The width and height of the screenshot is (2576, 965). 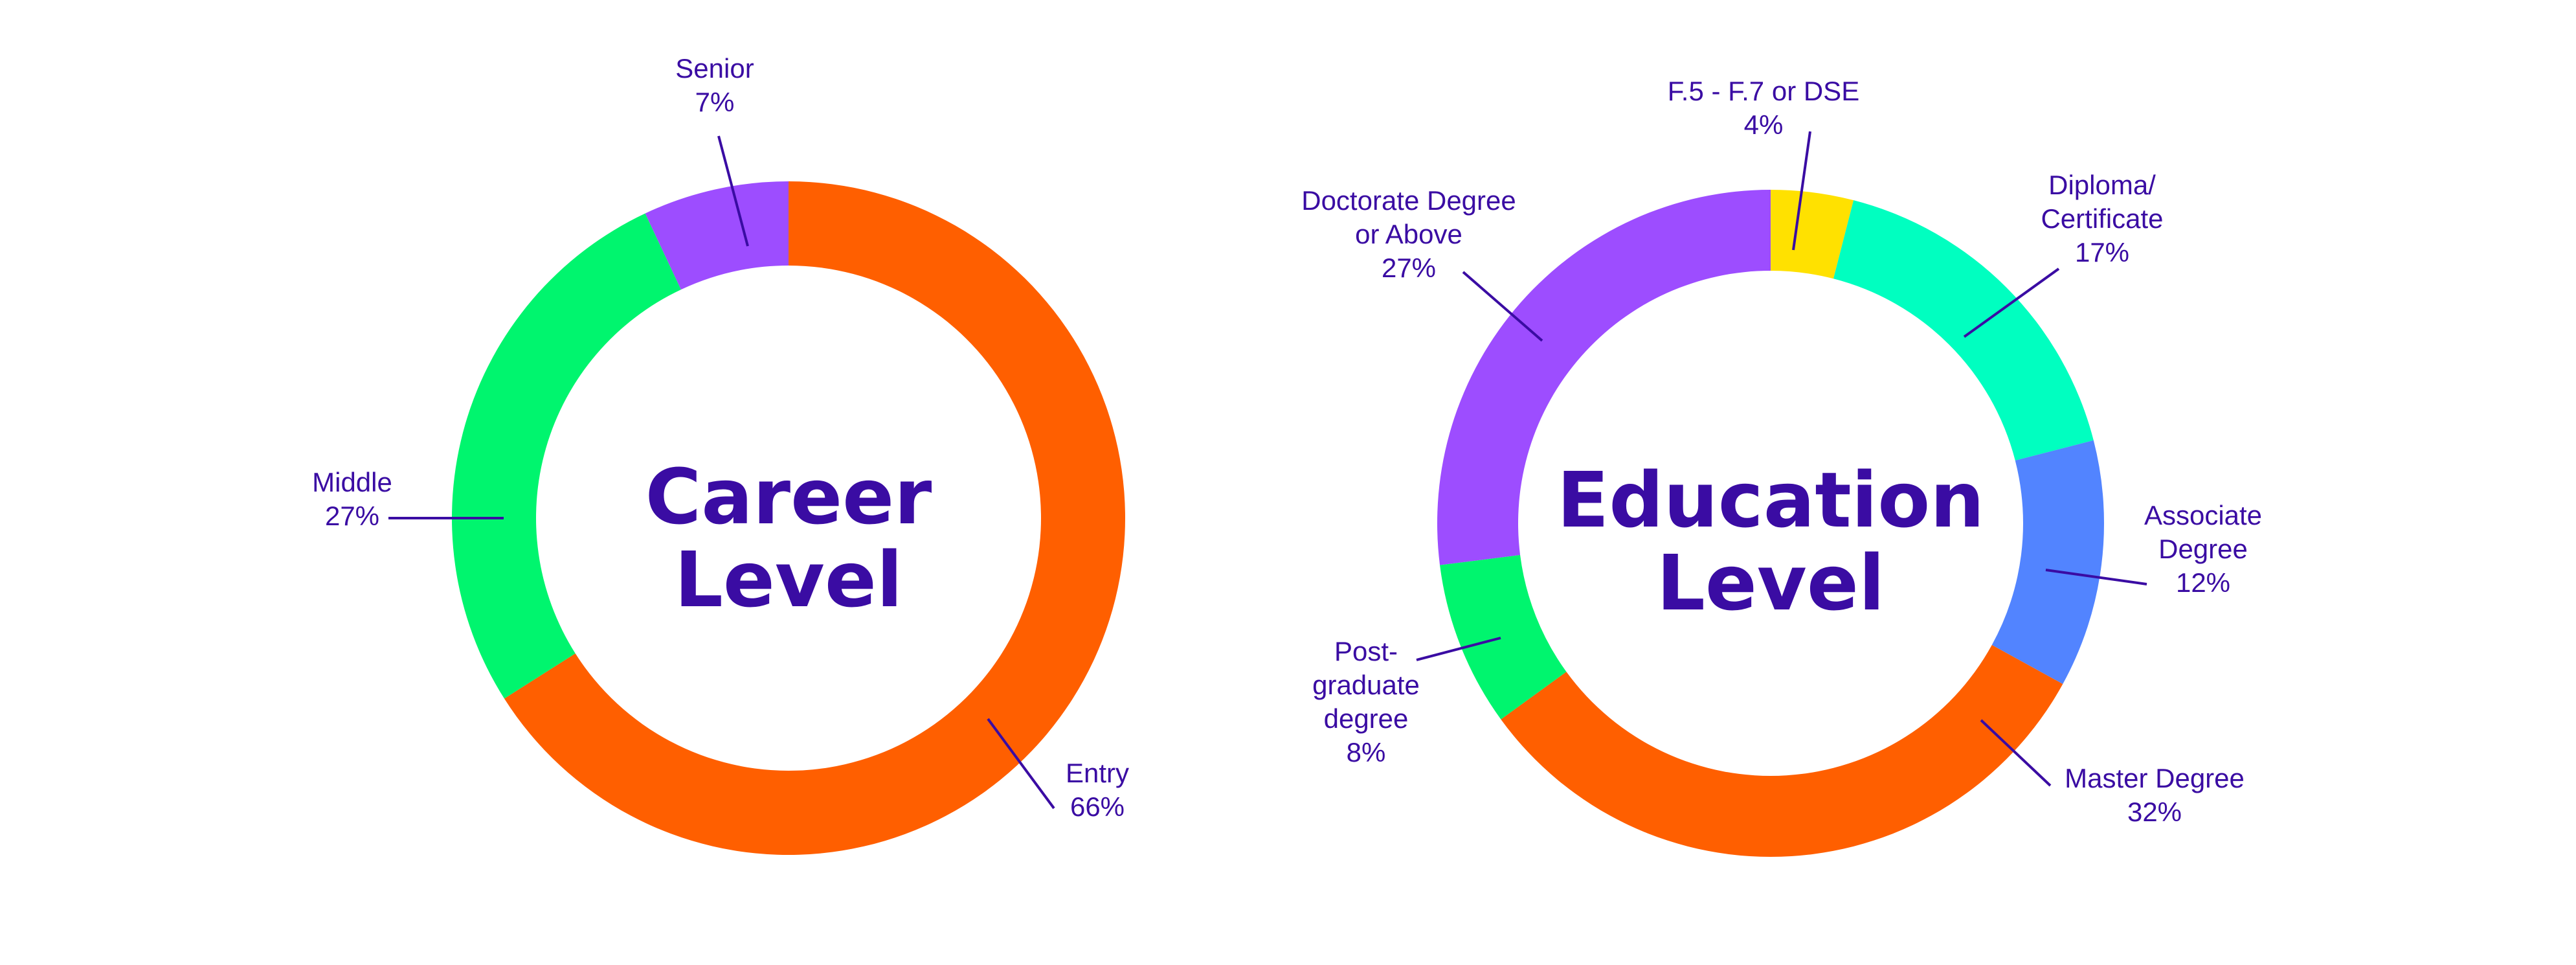 I want to click on slice-percent-associate-degree: 12%, so click(x=2203, y=582).